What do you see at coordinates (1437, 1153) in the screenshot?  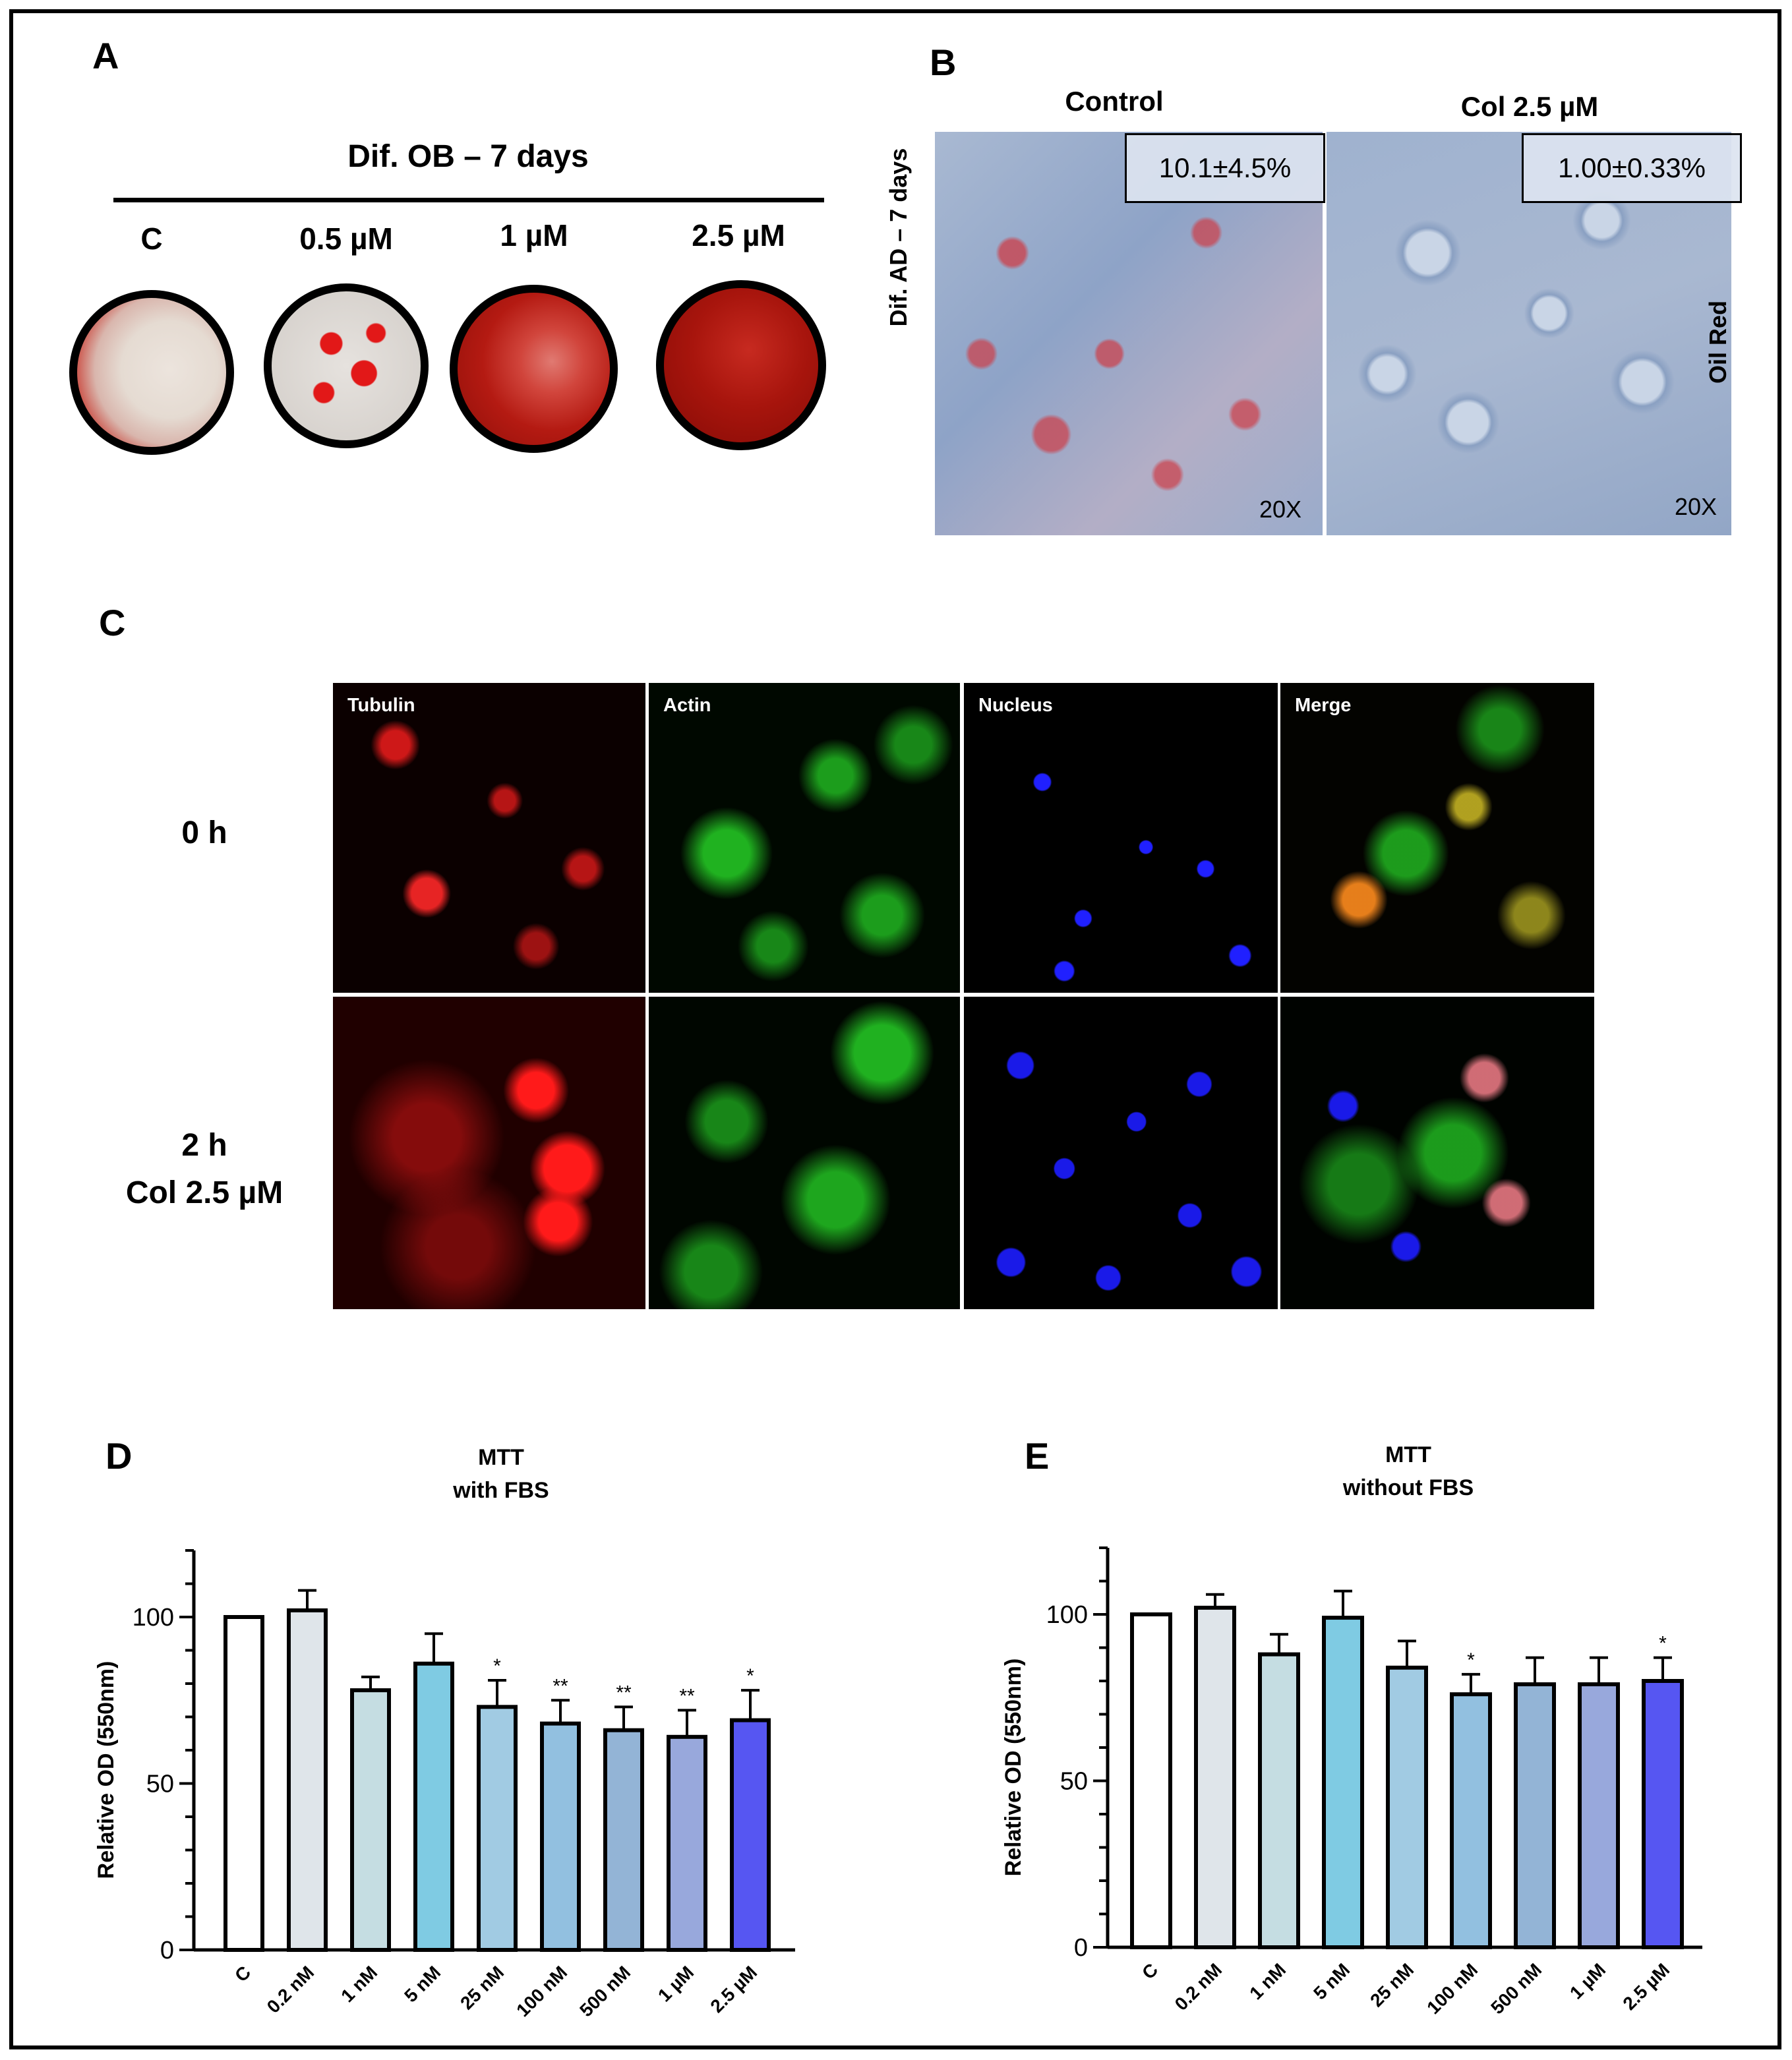 I see `micrograph-merge-2h` at bounding box center [1437, 1153].